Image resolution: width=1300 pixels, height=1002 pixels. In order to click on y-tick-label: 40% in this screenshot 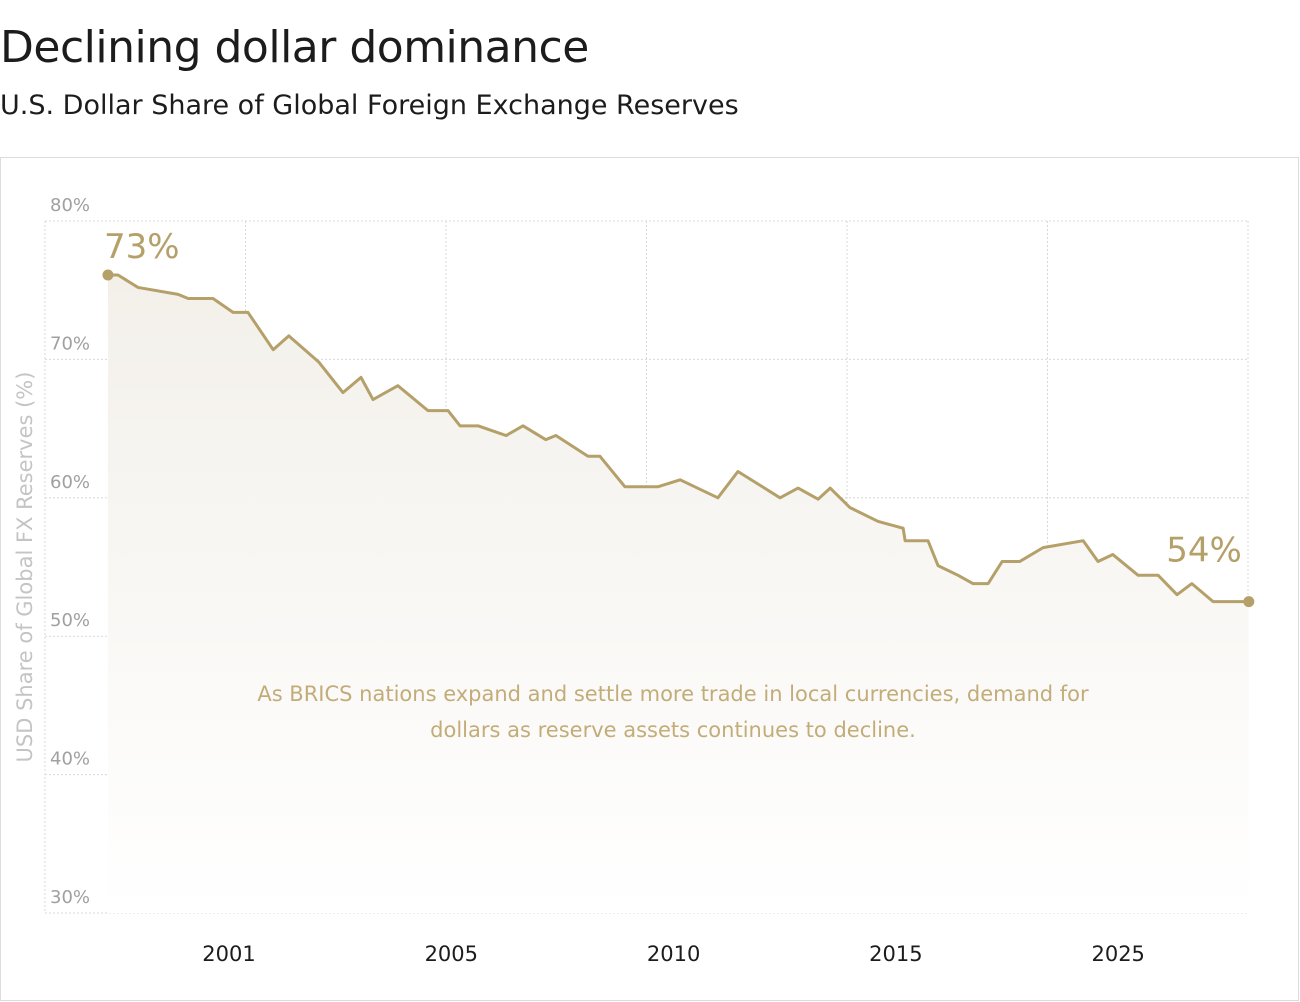, I will do `click(70, 759)`.